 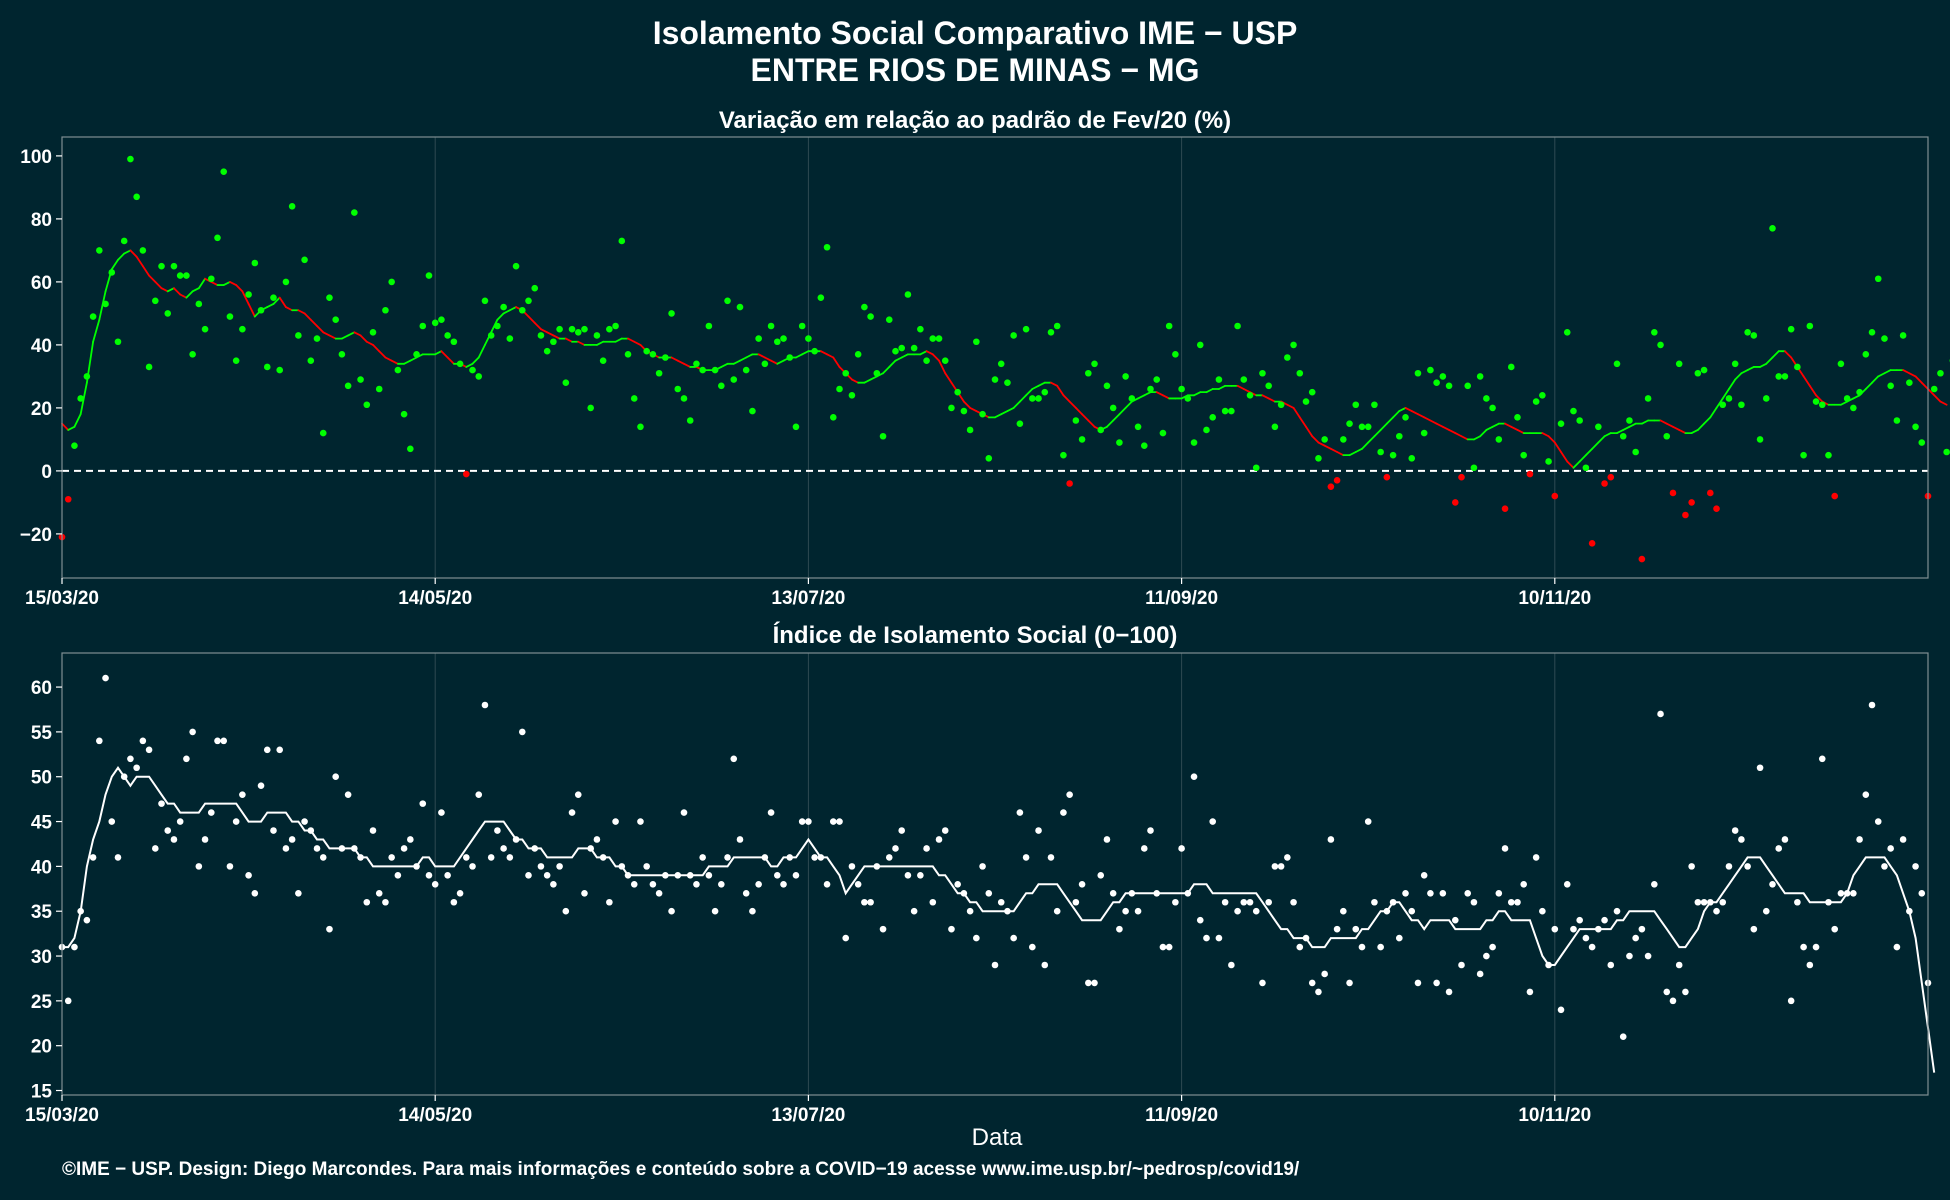 What do you see at coordinates (975, 635) in the screenshot?
I see `panel-title-index: Índice de Isolamento Social (0−100)` at bounding box center [975, 635].